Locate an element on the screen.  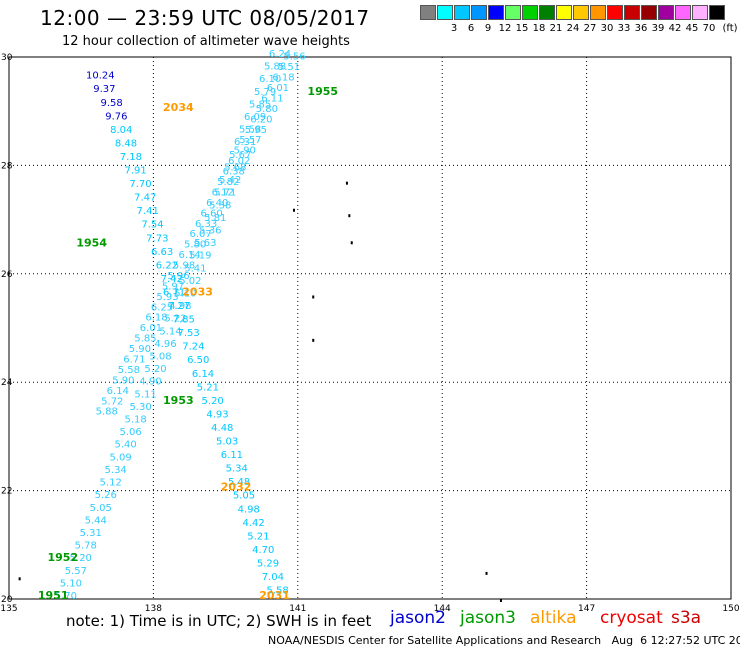
swh-value: 6.33 is located at coordinates (206, 224).